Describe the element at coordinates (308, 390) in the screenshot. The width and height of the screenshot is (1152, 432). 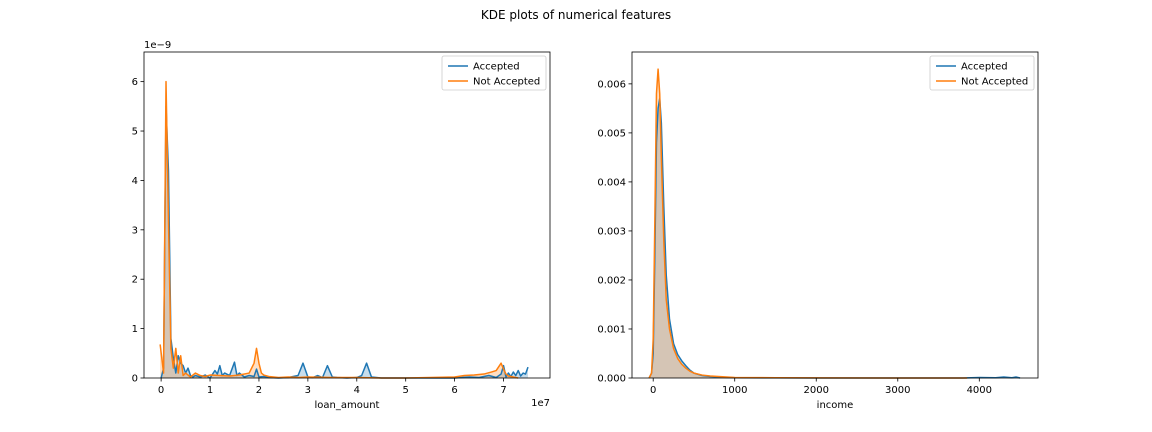
I see `x-tick-label: 3` at that location.